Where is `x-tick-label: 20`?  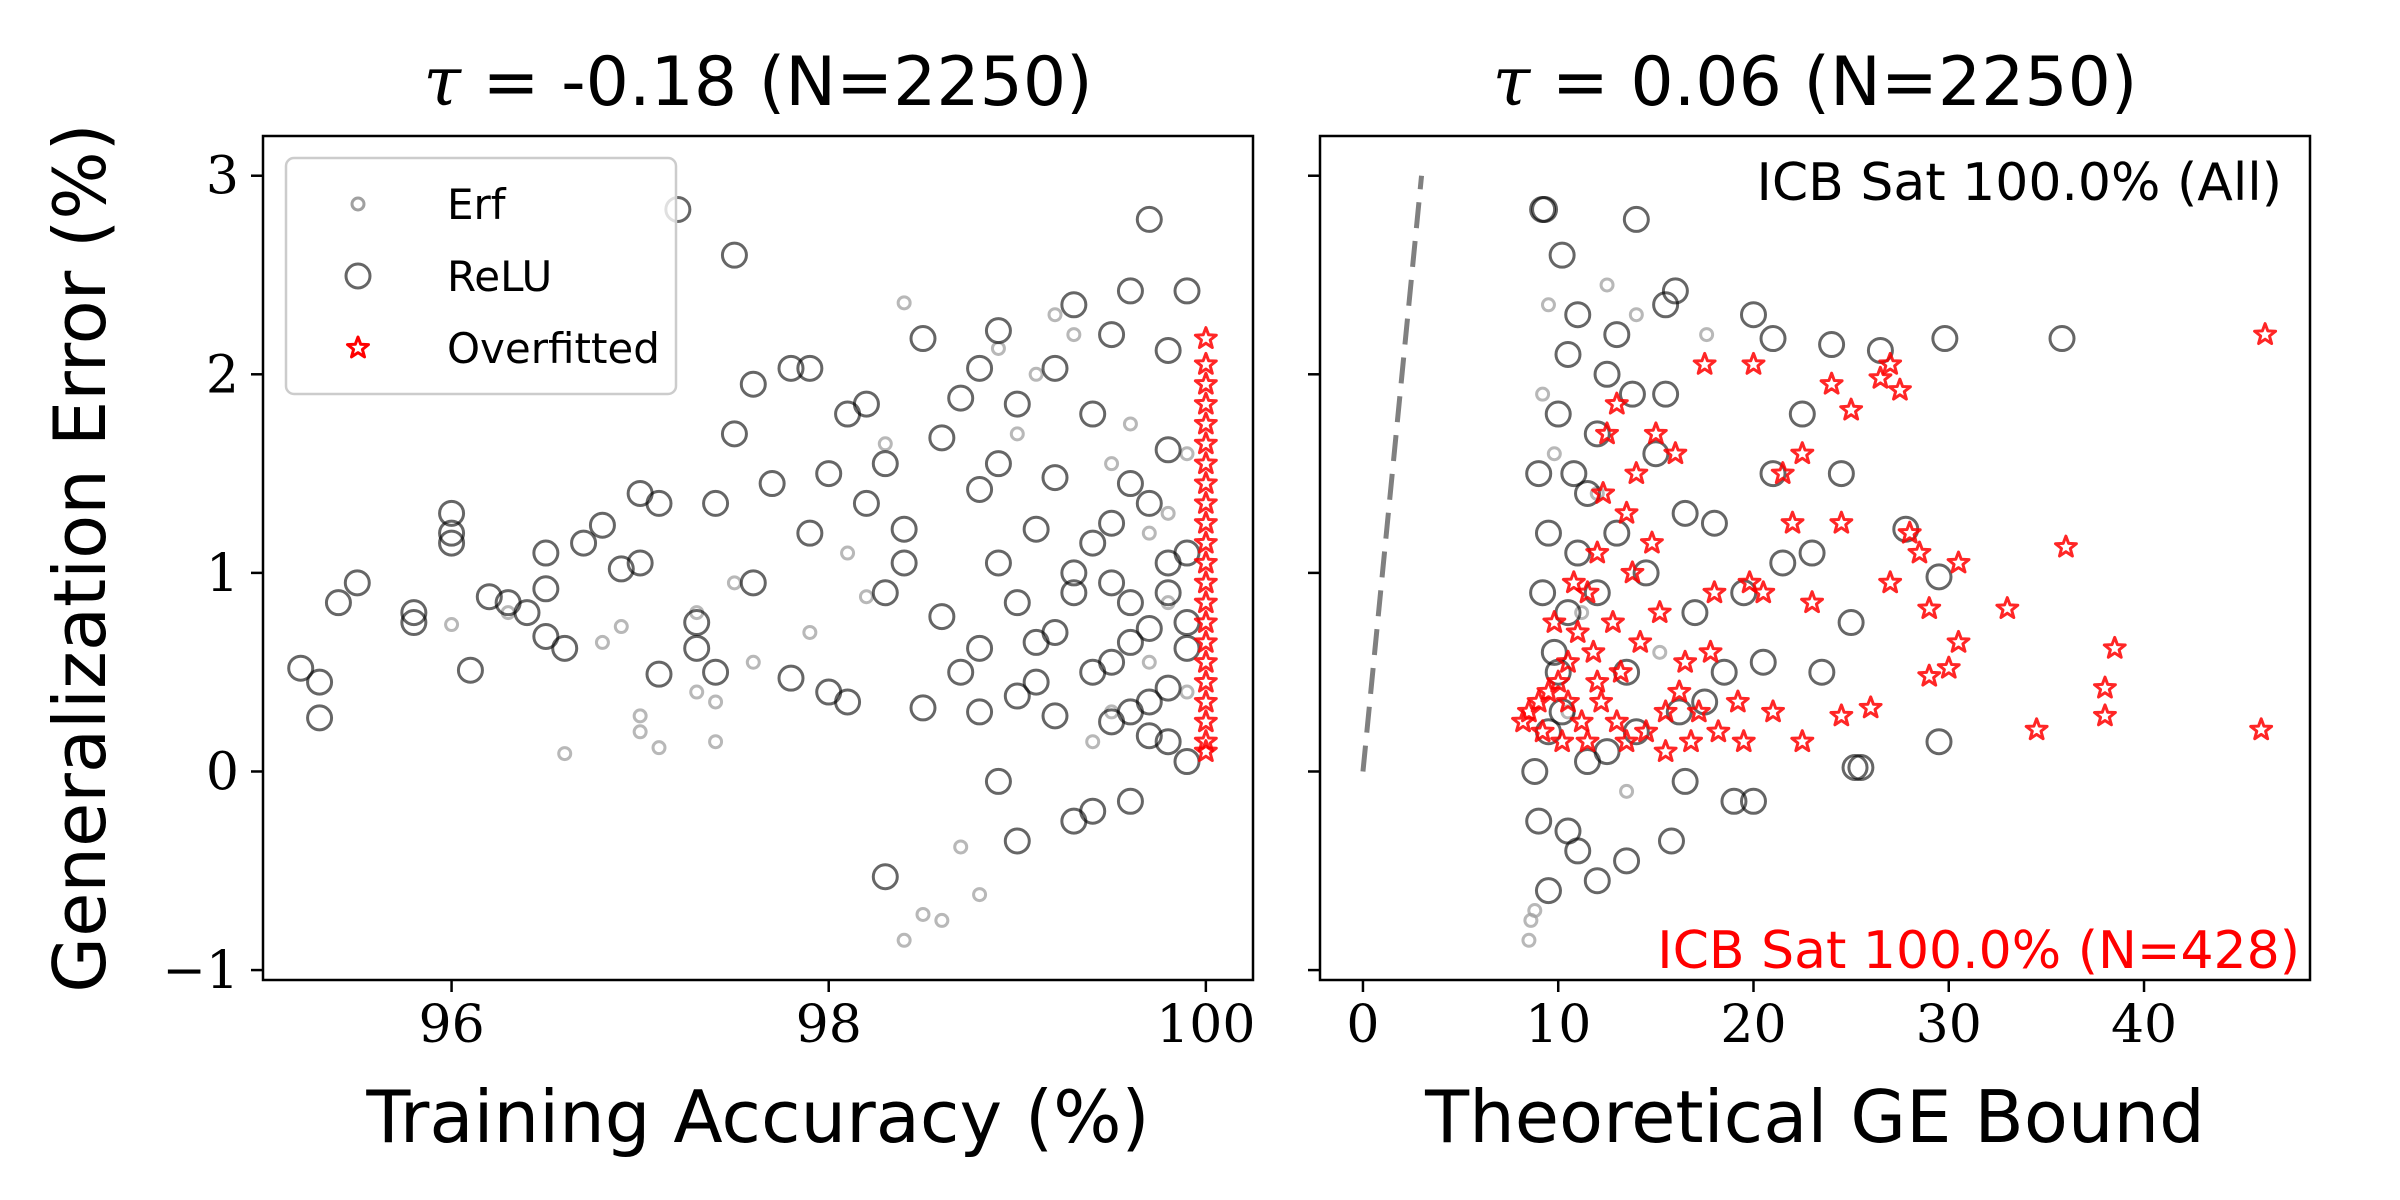 x-tick-label: 20 is located at coordinates (1753, 1025).